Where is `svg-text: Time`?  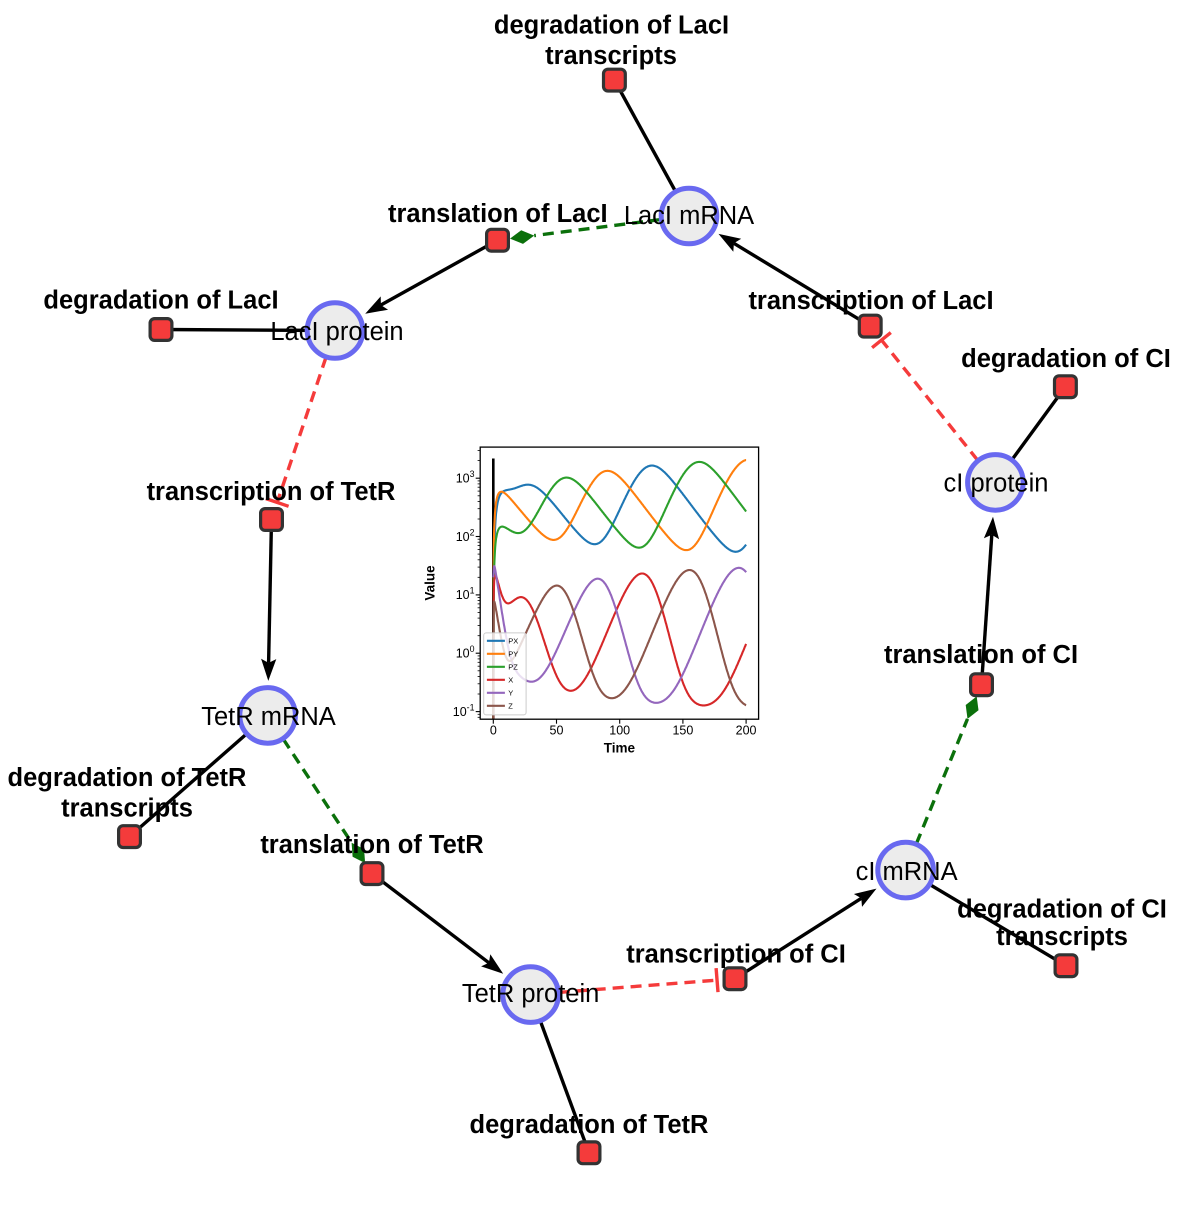 svg-text: Time is located at coordinates (620, 748).